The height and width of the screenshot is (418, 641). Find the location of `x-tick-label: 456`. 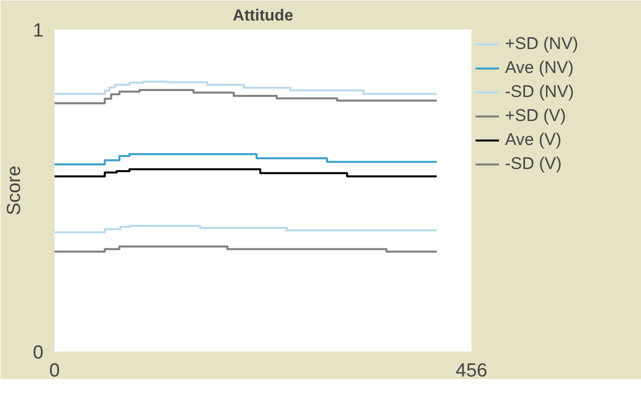

x-tick-label: 456 is located at coordinates (472, 371).